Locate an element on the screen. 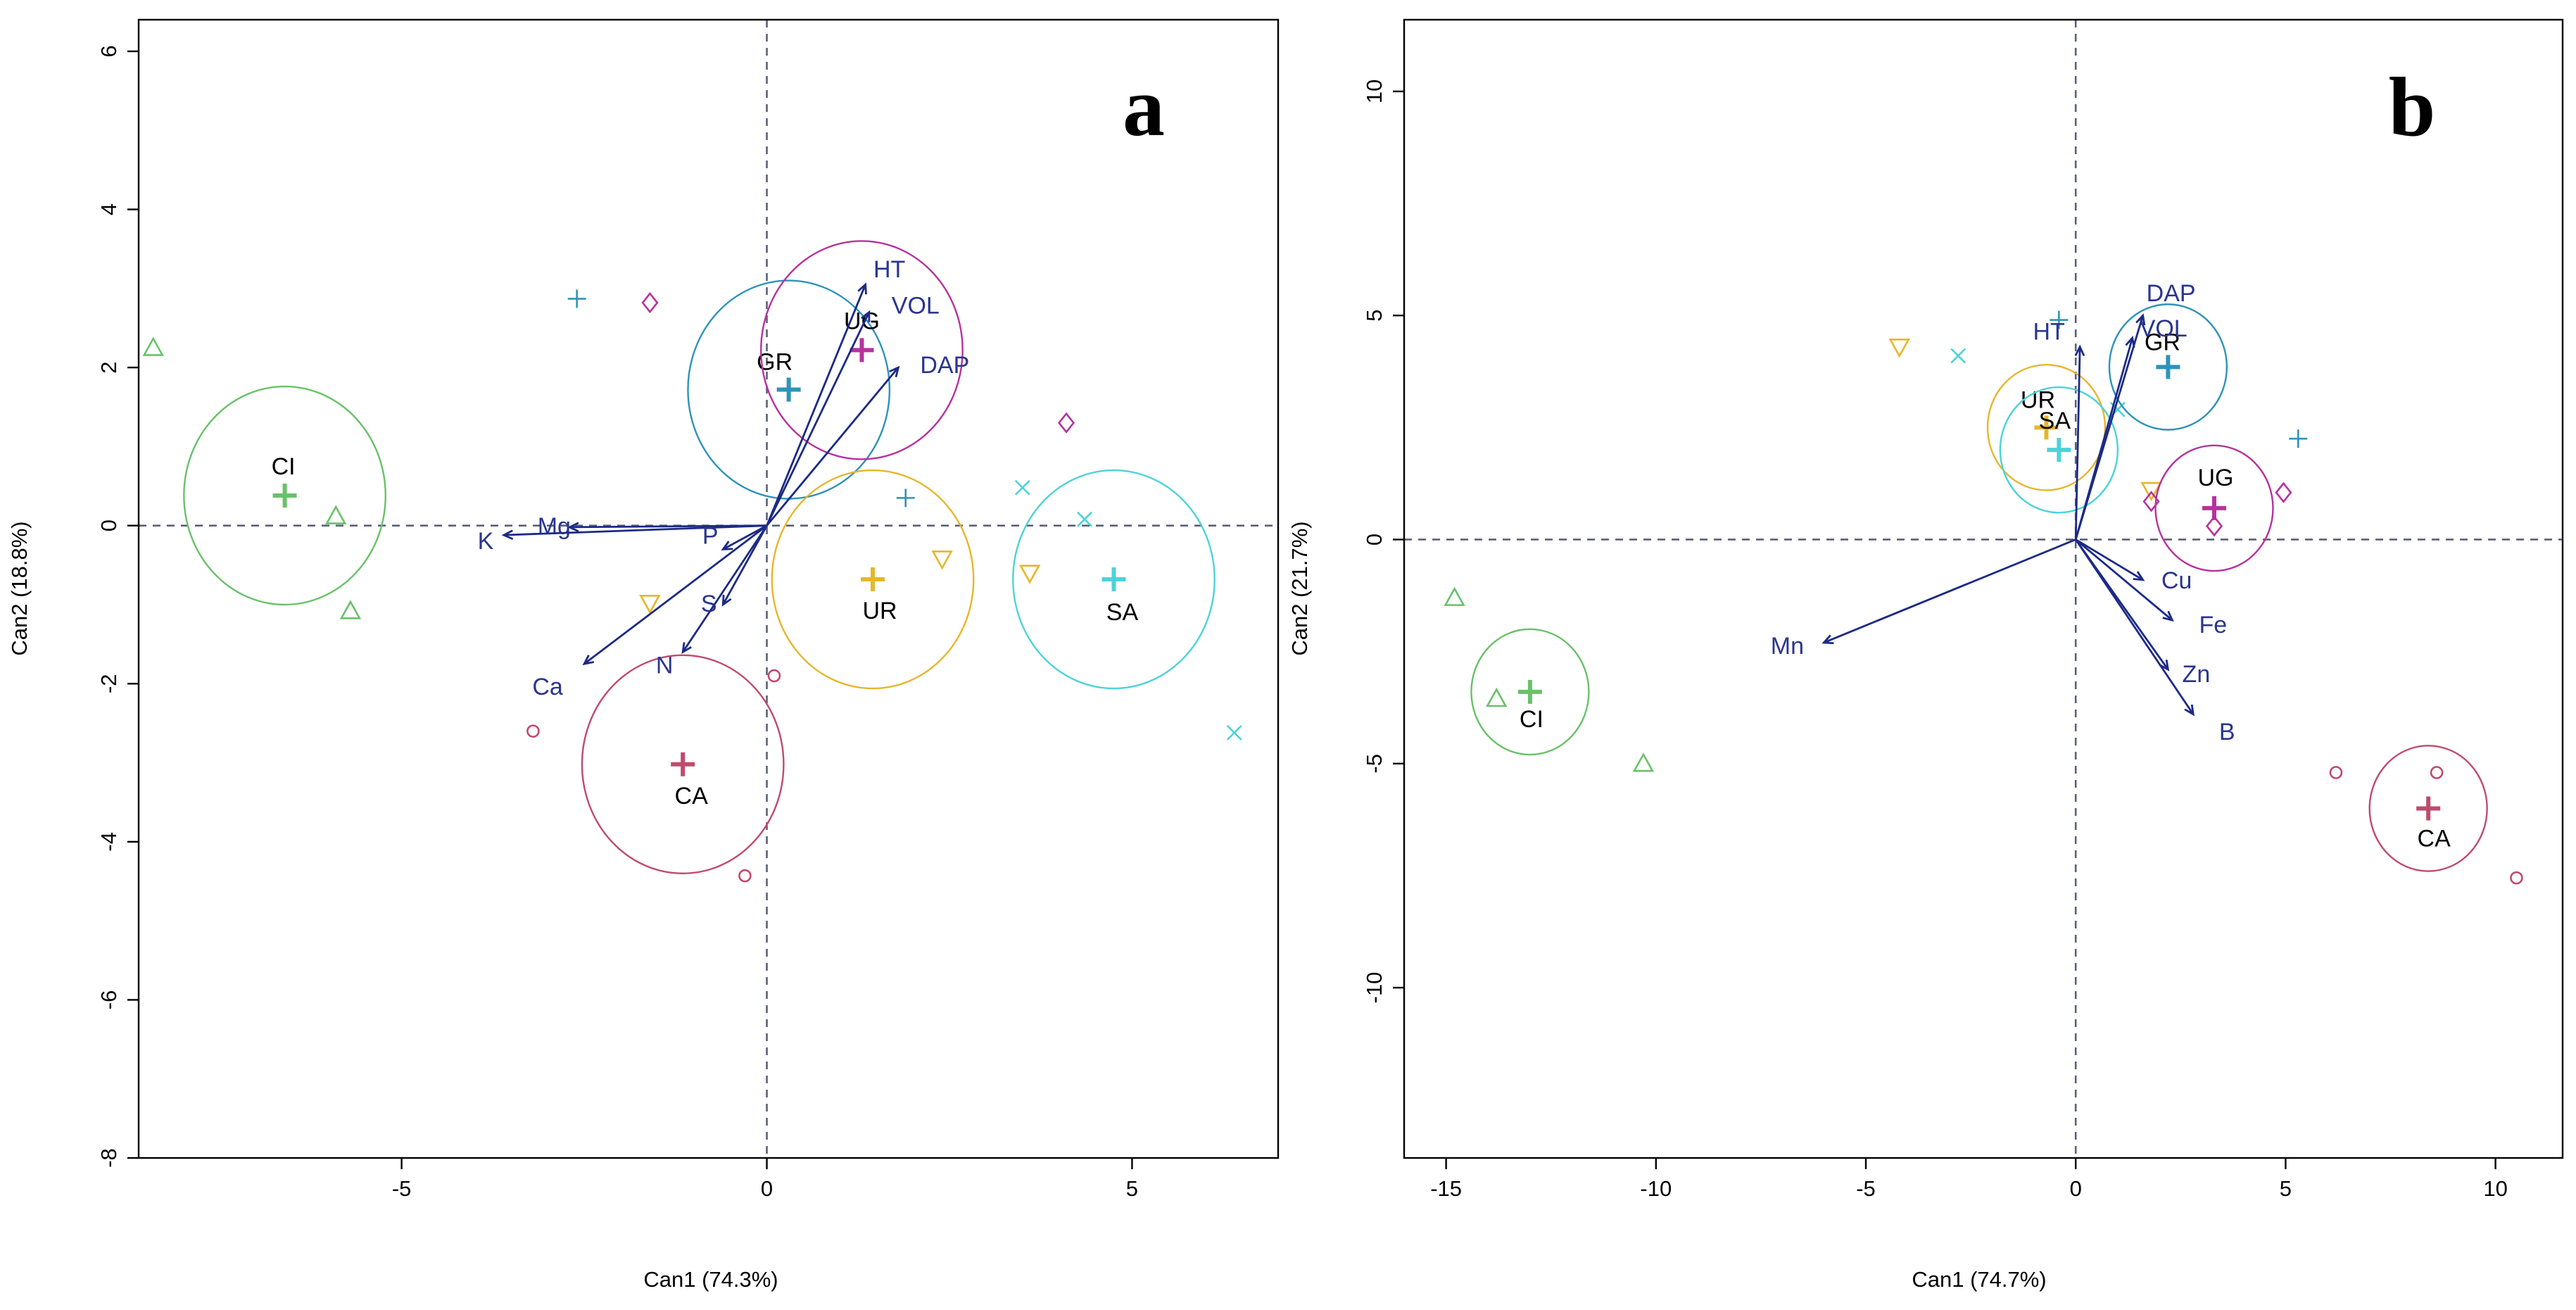 This screenshot has width=2576, height=1310. confidence-circle-gr is located at coordinates (2168, 367).